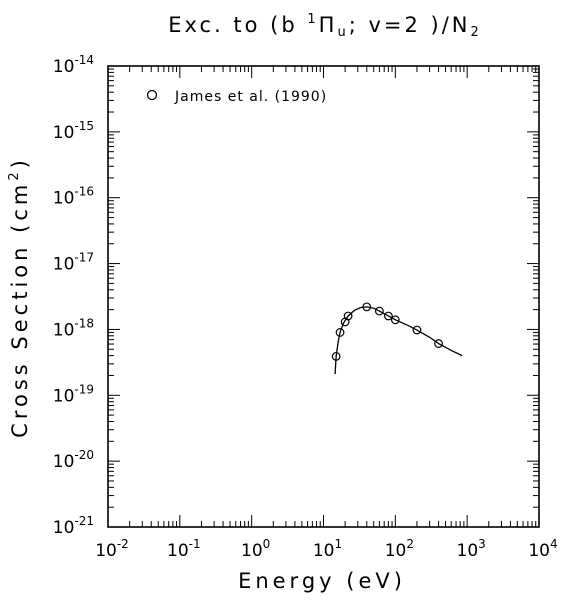  I want to click on x-tick-label: 10⁻², so click(112, 549).